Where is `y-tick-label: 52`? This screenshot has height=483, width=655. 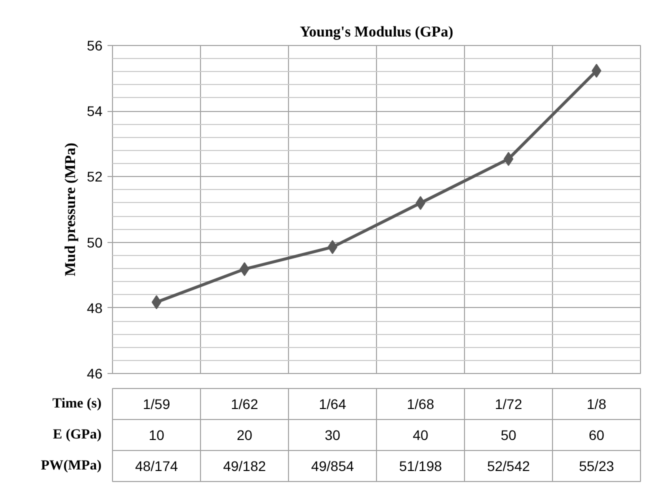
y-tick-label: 52 is located at coordinates (94, 176).